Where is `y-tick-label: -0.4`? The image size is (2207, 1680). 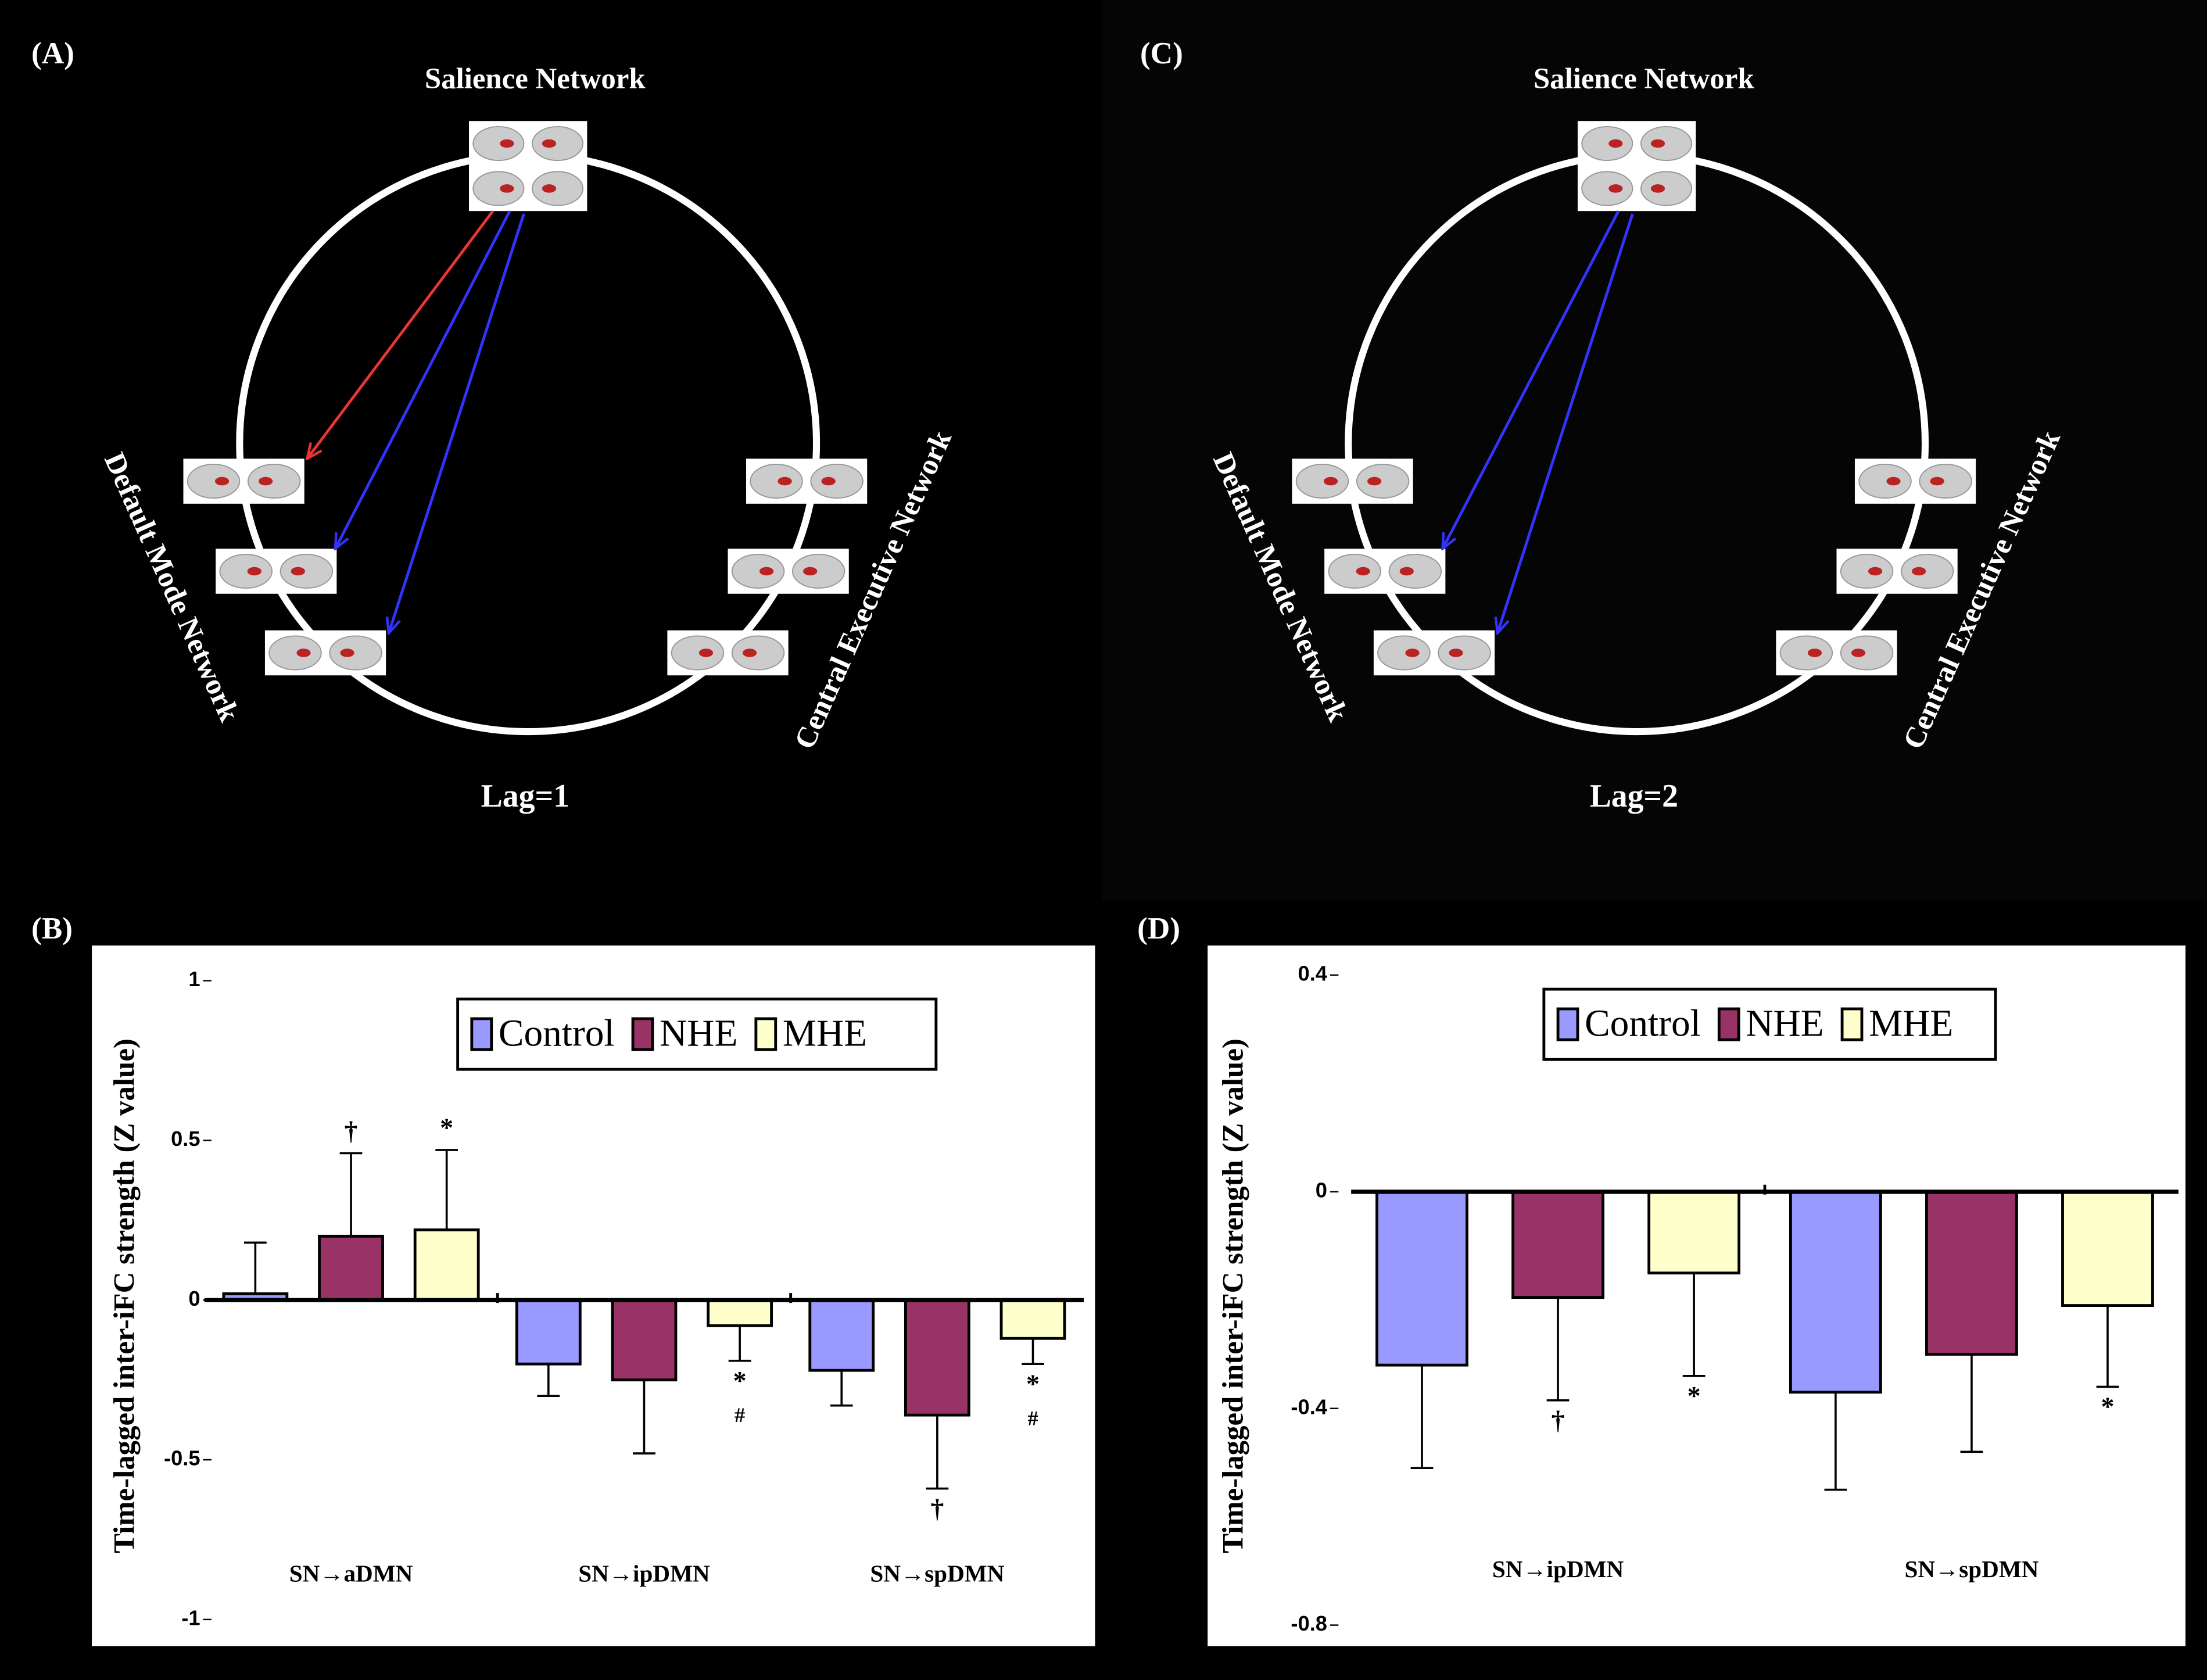 y-tick-label: -0.4 is located at coordinates (1309, 1406).